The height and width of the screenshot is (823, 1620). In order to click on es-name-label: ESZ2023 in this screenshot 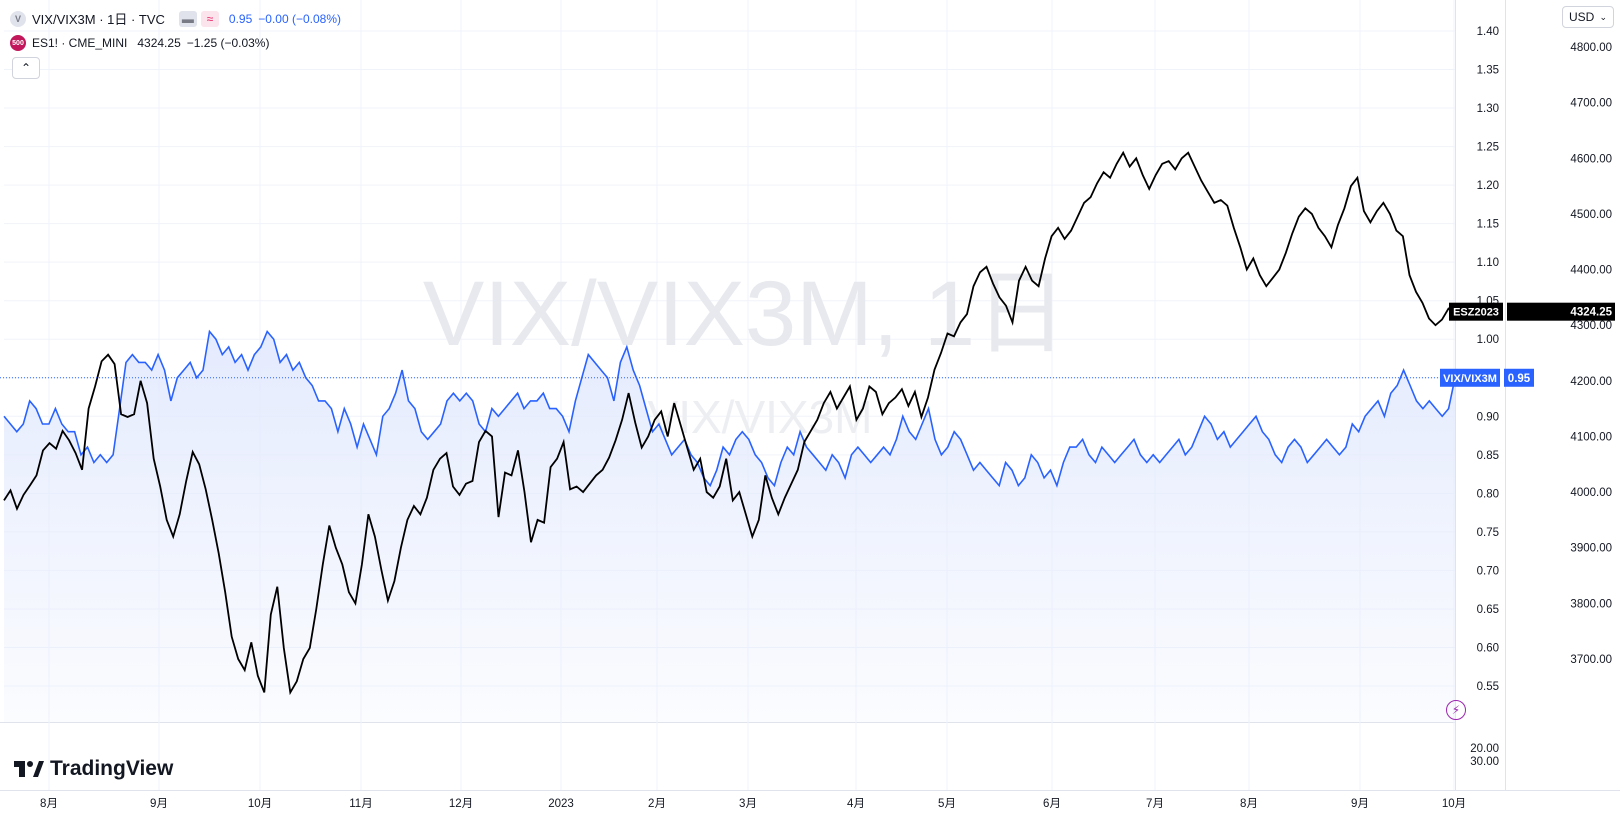, I will do `click(1476, 313)`.